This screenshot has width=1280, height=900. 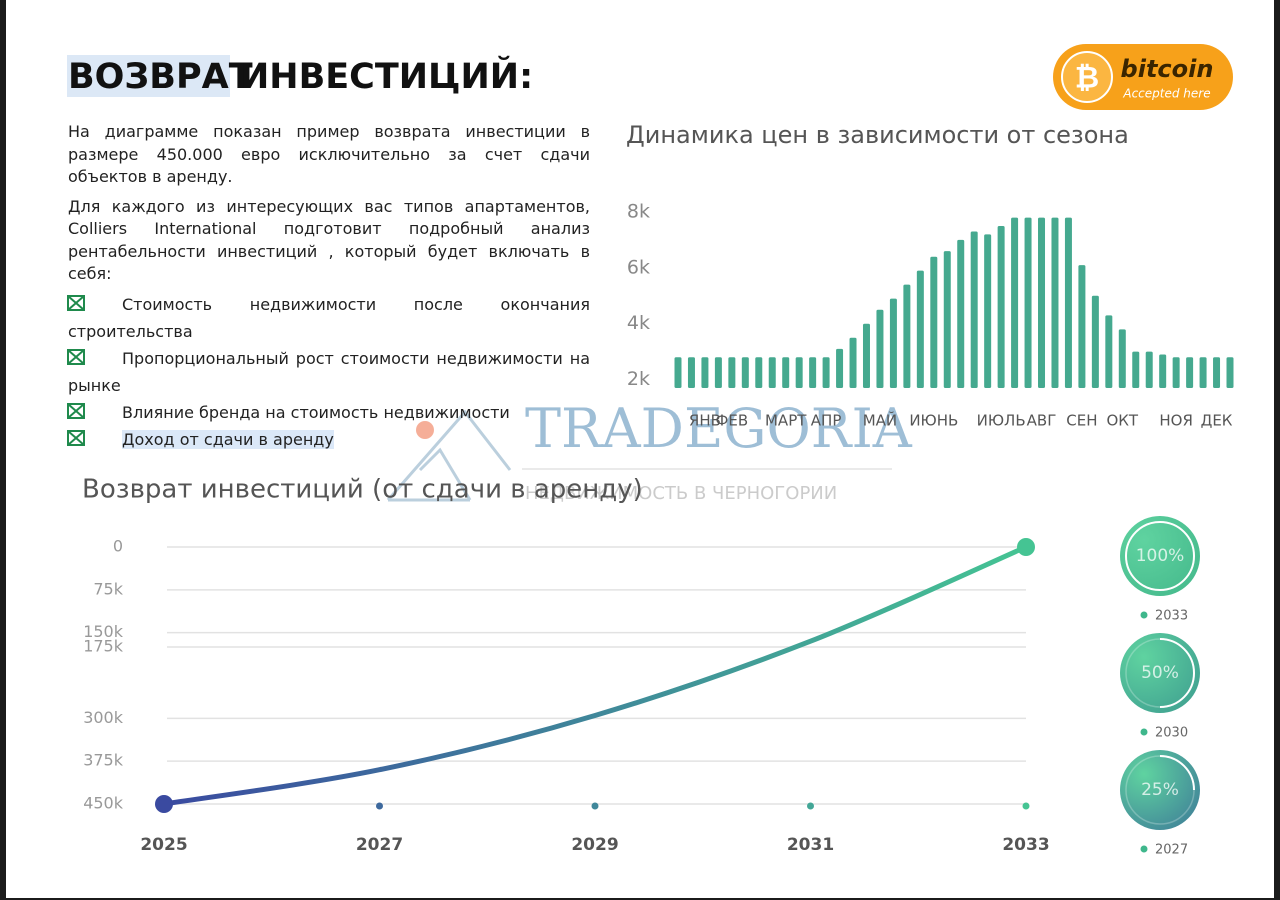 What do you see at coordinates (681, 493) in the screenshot?
I see `watermark-tagline: НЕДВИЖИМОСТЬ В ЧЕРНОГОРИИ` at bounding box center [681, 493].